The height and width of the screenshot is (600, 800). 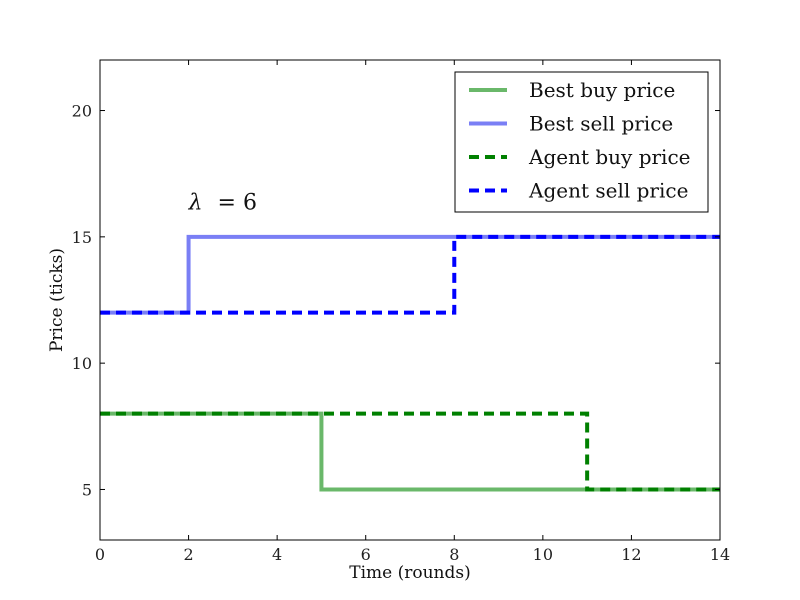 I want to click on x-tick-label: 10, so click(x=543, y=554).